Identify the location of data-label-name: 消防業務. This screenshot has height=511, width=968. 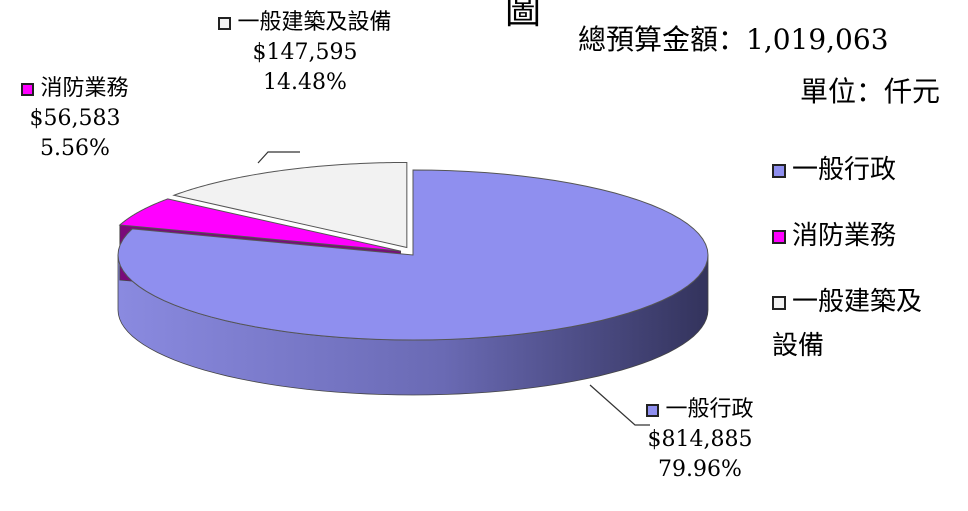
(75, 89).